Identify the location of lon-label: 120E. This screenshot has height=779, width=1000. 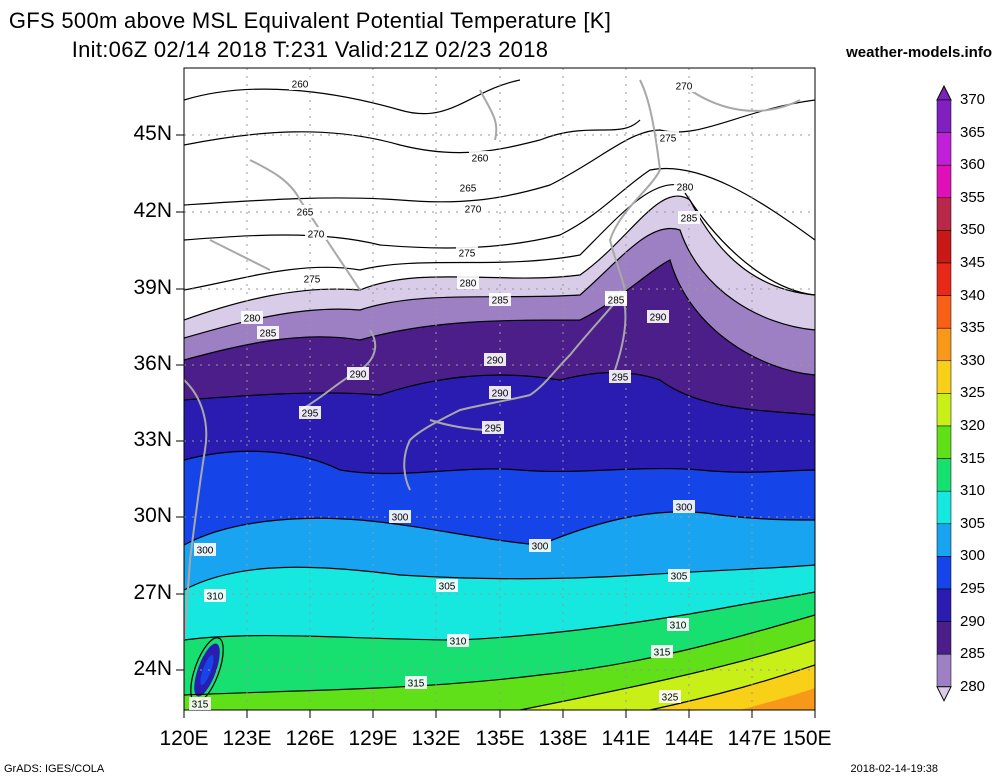
(184, 738).